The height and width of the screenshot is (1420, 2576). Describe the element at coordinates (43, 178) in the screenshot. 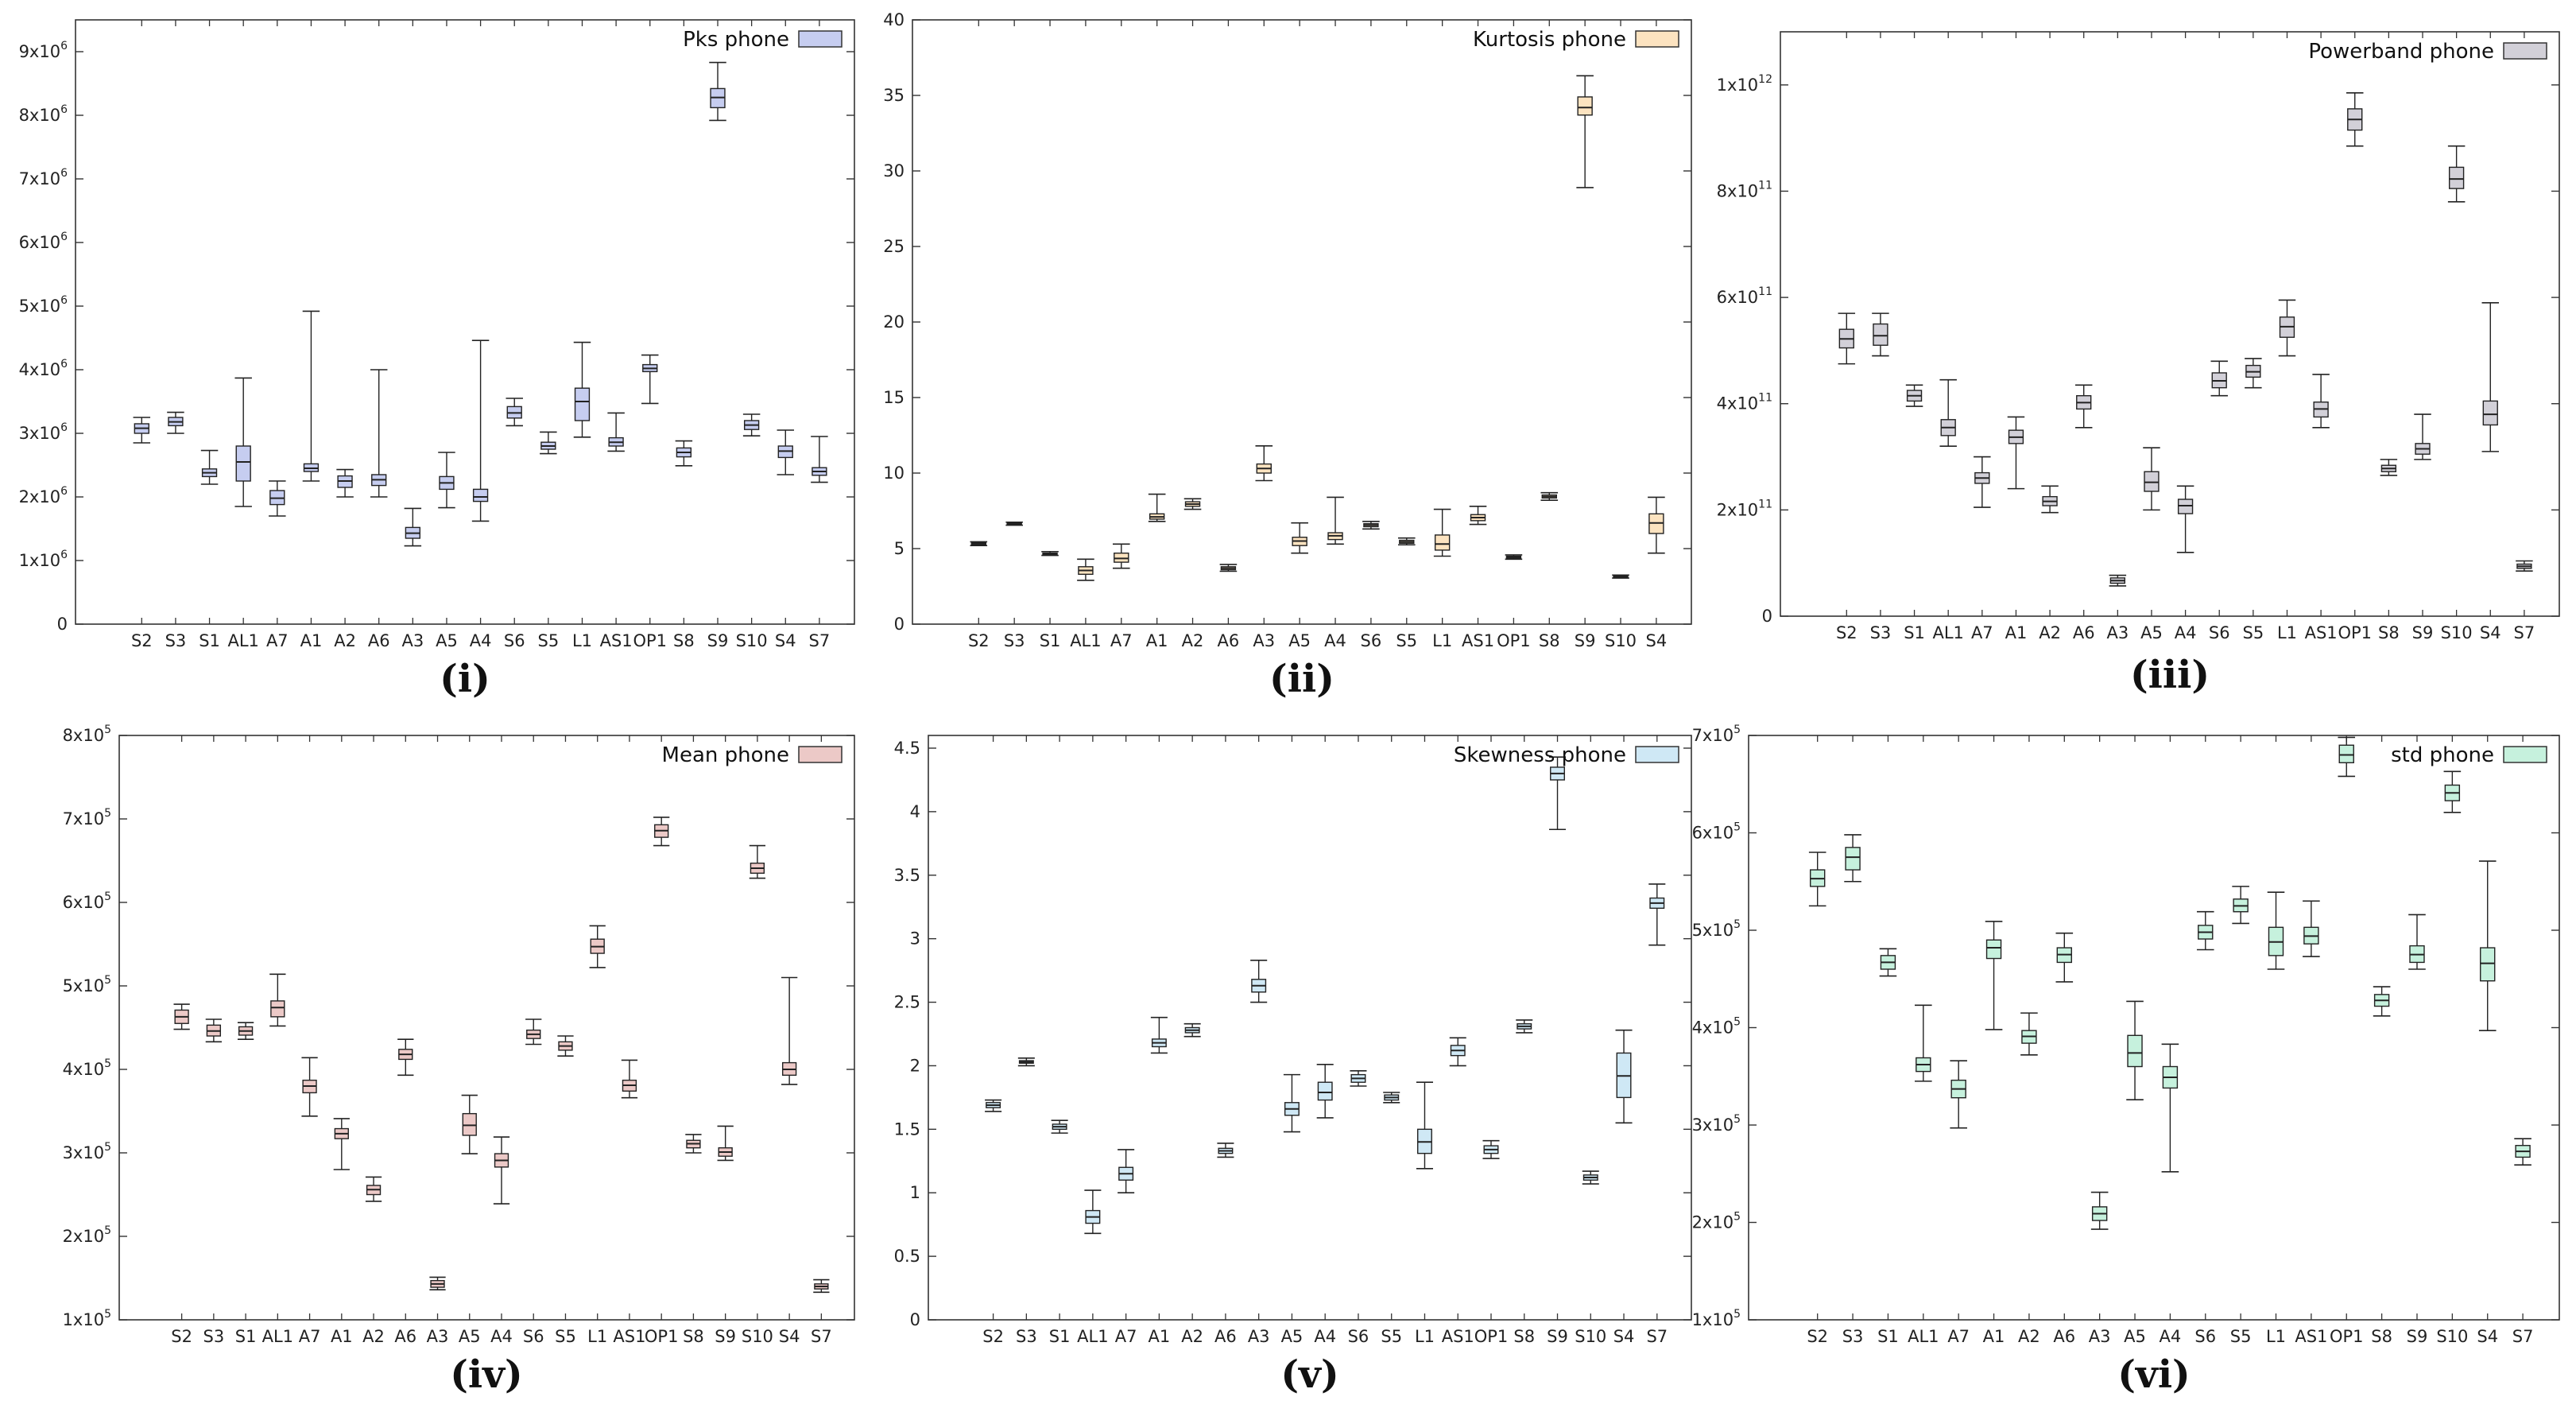

I see `y-tick-label: 7x10⁶` at that location.